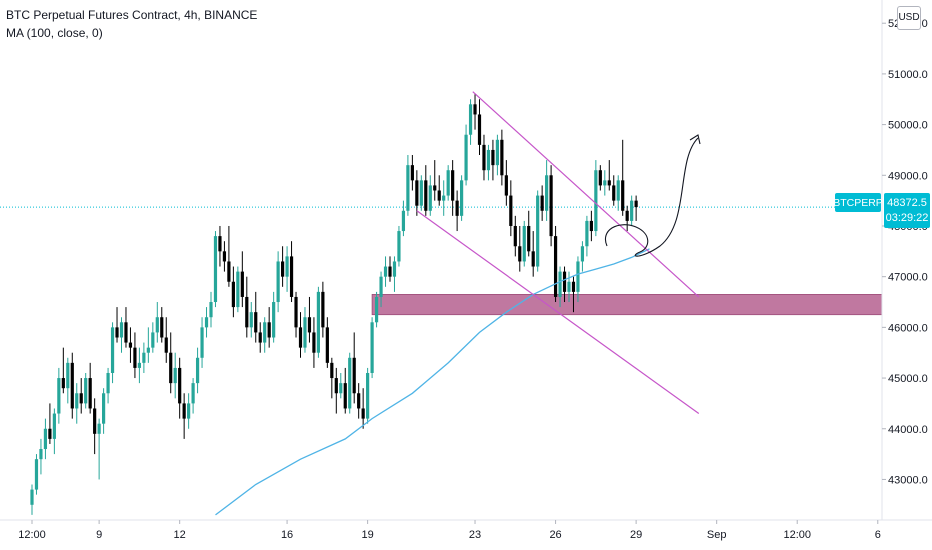  Describe the element at coordinates (558, 312) in the screenshot. I see `lower-trendline` at that location.